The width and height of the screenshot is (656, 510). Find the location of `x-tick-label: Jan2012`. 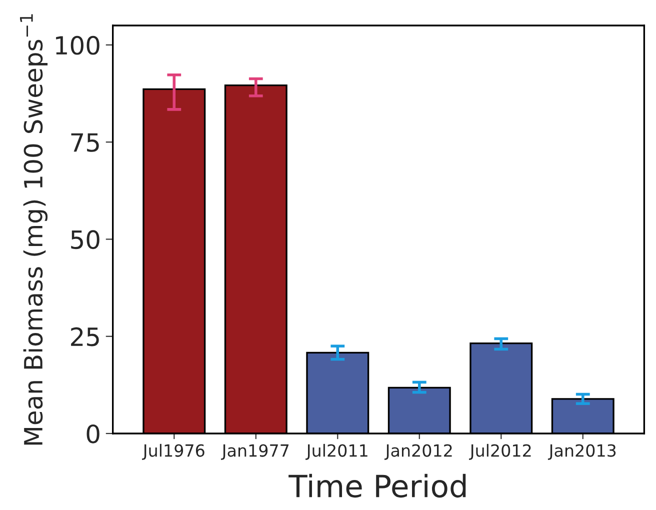

x-tick-label: Jan2012 is located at coordinates (418, 452).